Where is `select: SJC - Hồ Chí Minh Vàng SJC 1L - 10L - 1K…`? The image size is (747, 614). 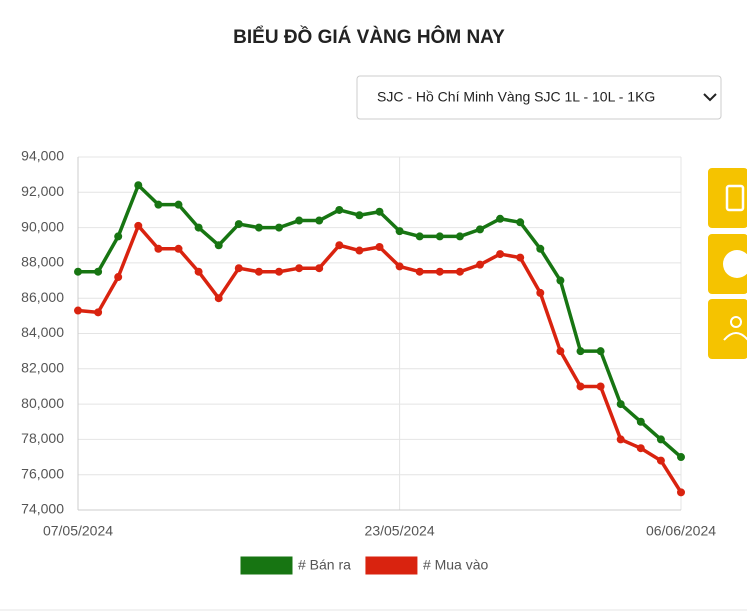
select: SJC - Hồ Chí Minh Vàng SJC 1L - 10L - 1K… is located at coordinates (539, 97).